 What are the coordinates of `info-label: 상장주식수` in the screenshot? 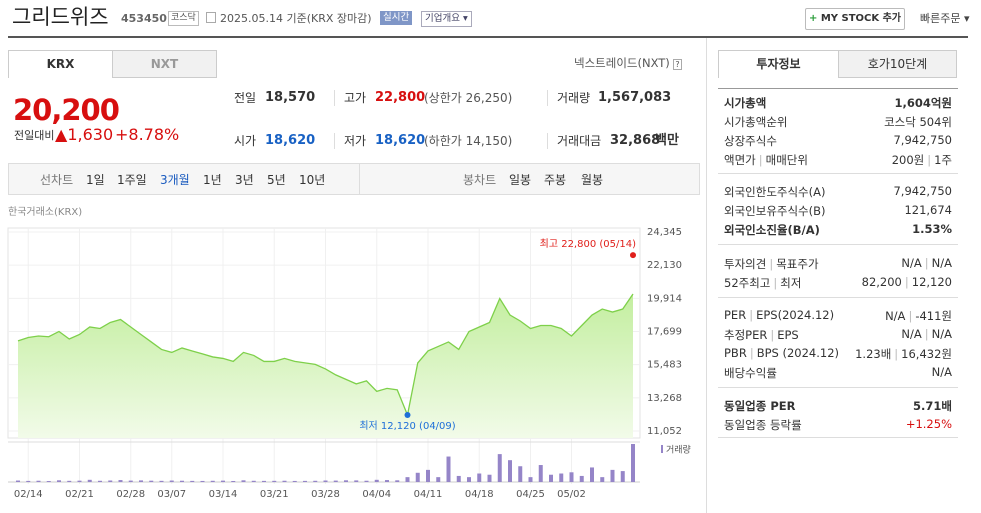 It's located at (750, 141).